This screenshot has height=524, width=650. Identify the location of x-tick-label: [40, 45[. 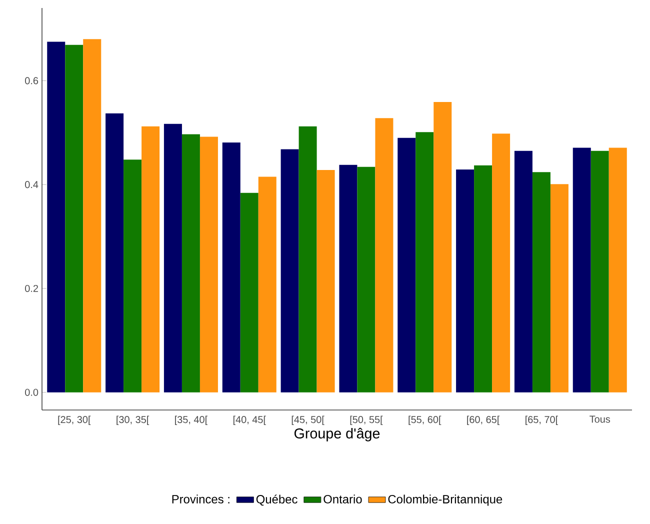
(249, 421).